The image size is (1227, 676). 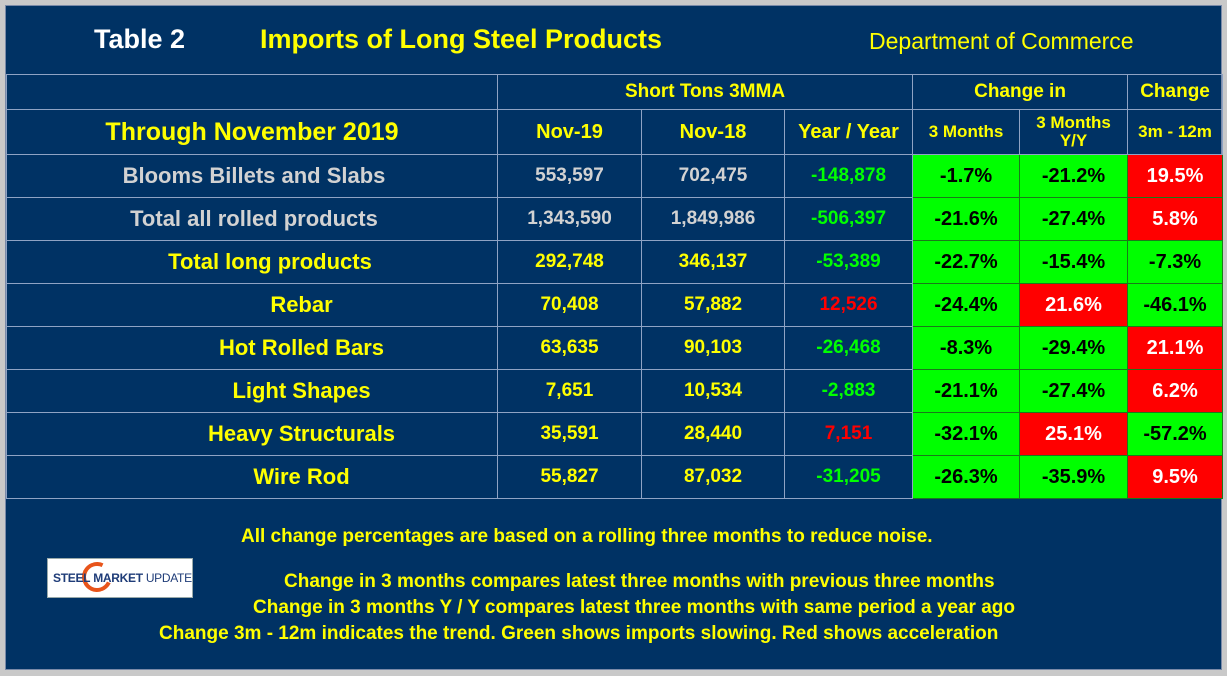 What do you see at coordinates (569, 132) in the screenshot?
I see `header-nov19: Nov-19` at bounding box center [569, 132].